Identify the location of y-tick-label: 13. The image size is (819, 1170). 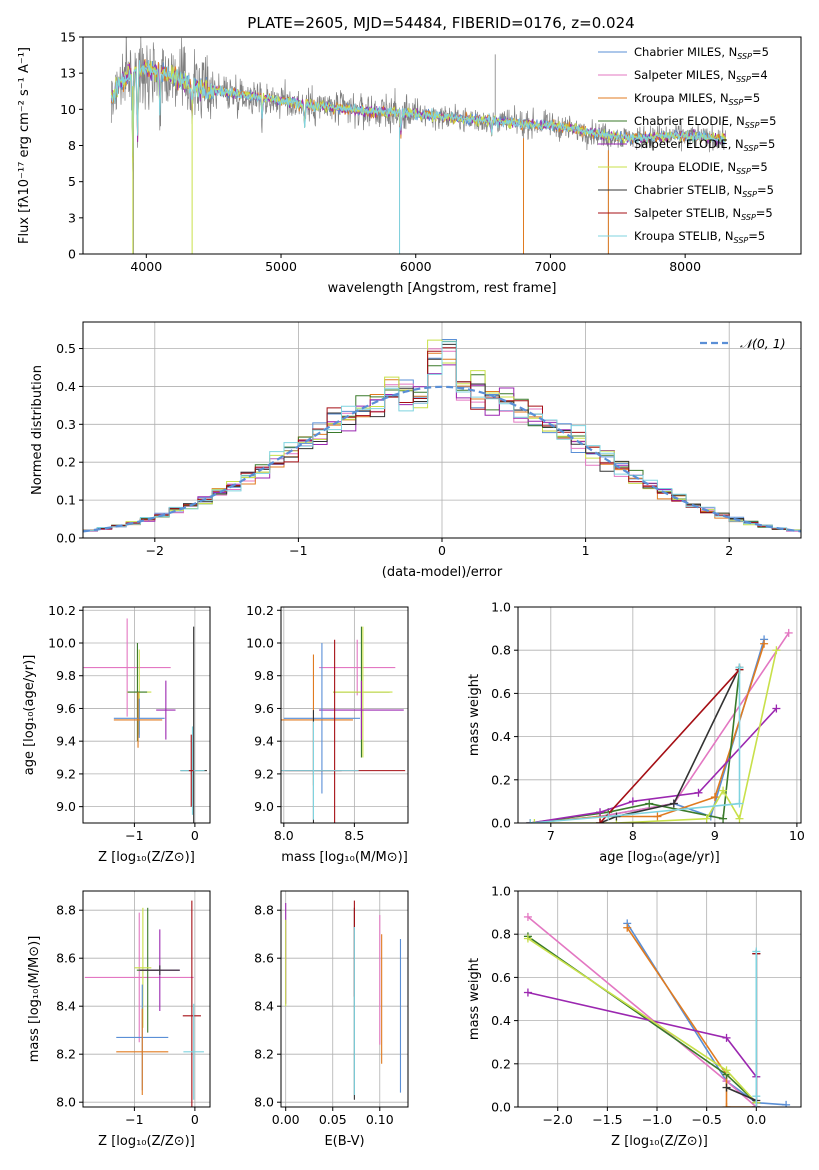
(68, 73).